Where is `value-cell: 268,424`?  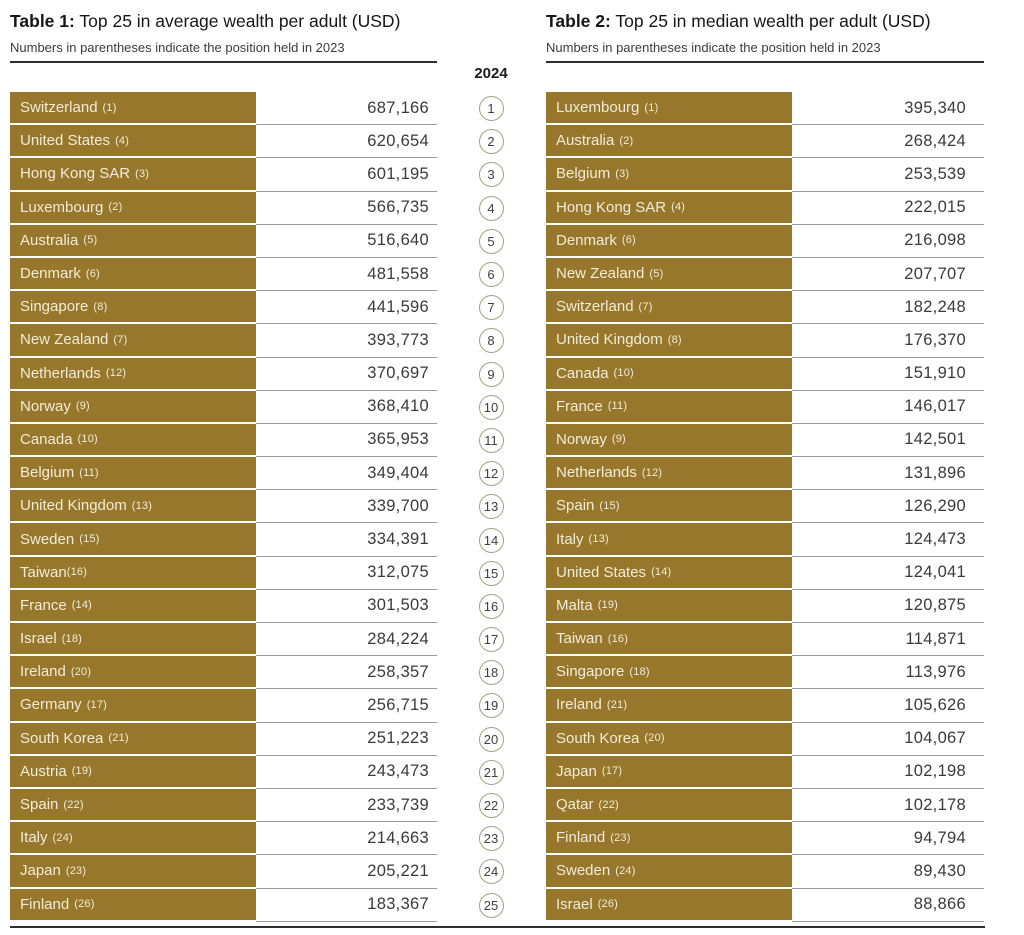
value-cell: 268,424 is located at coordinates (888, 142).